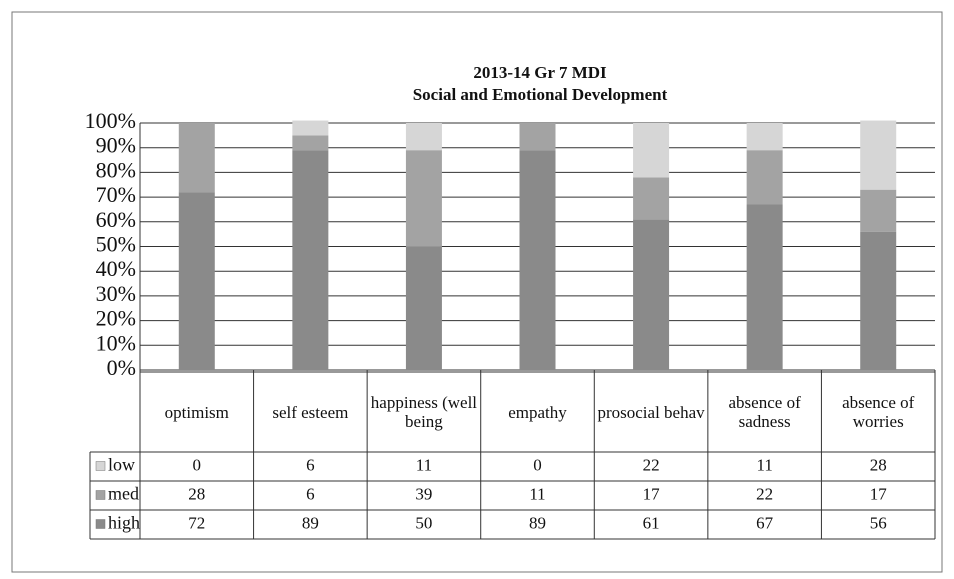 Image resolution: width=954 pixels, height=579 pixels. What do you see at coordinates (124, 523) in the screenshot?
I see `legend-label: high` at bounding box center [124, 523].